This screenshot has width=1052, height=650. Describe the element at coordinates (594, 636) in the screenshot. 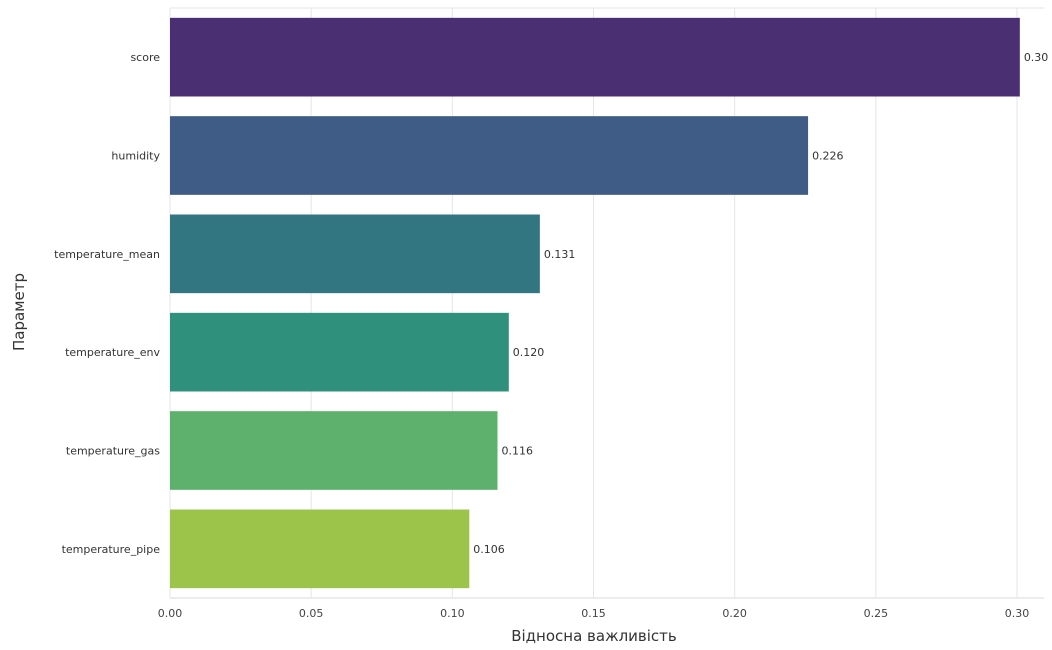

I see `x-axis-label: Відносна важливість` at that location.